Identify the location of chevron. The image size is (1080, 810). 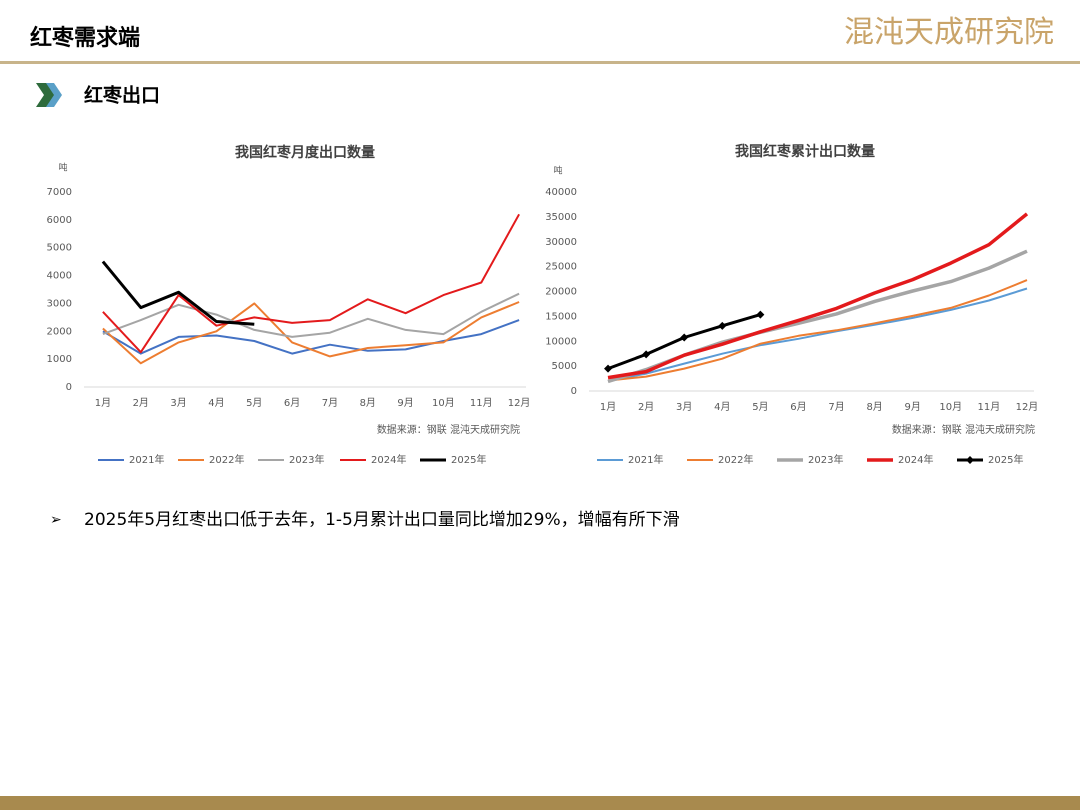
(54, 95).